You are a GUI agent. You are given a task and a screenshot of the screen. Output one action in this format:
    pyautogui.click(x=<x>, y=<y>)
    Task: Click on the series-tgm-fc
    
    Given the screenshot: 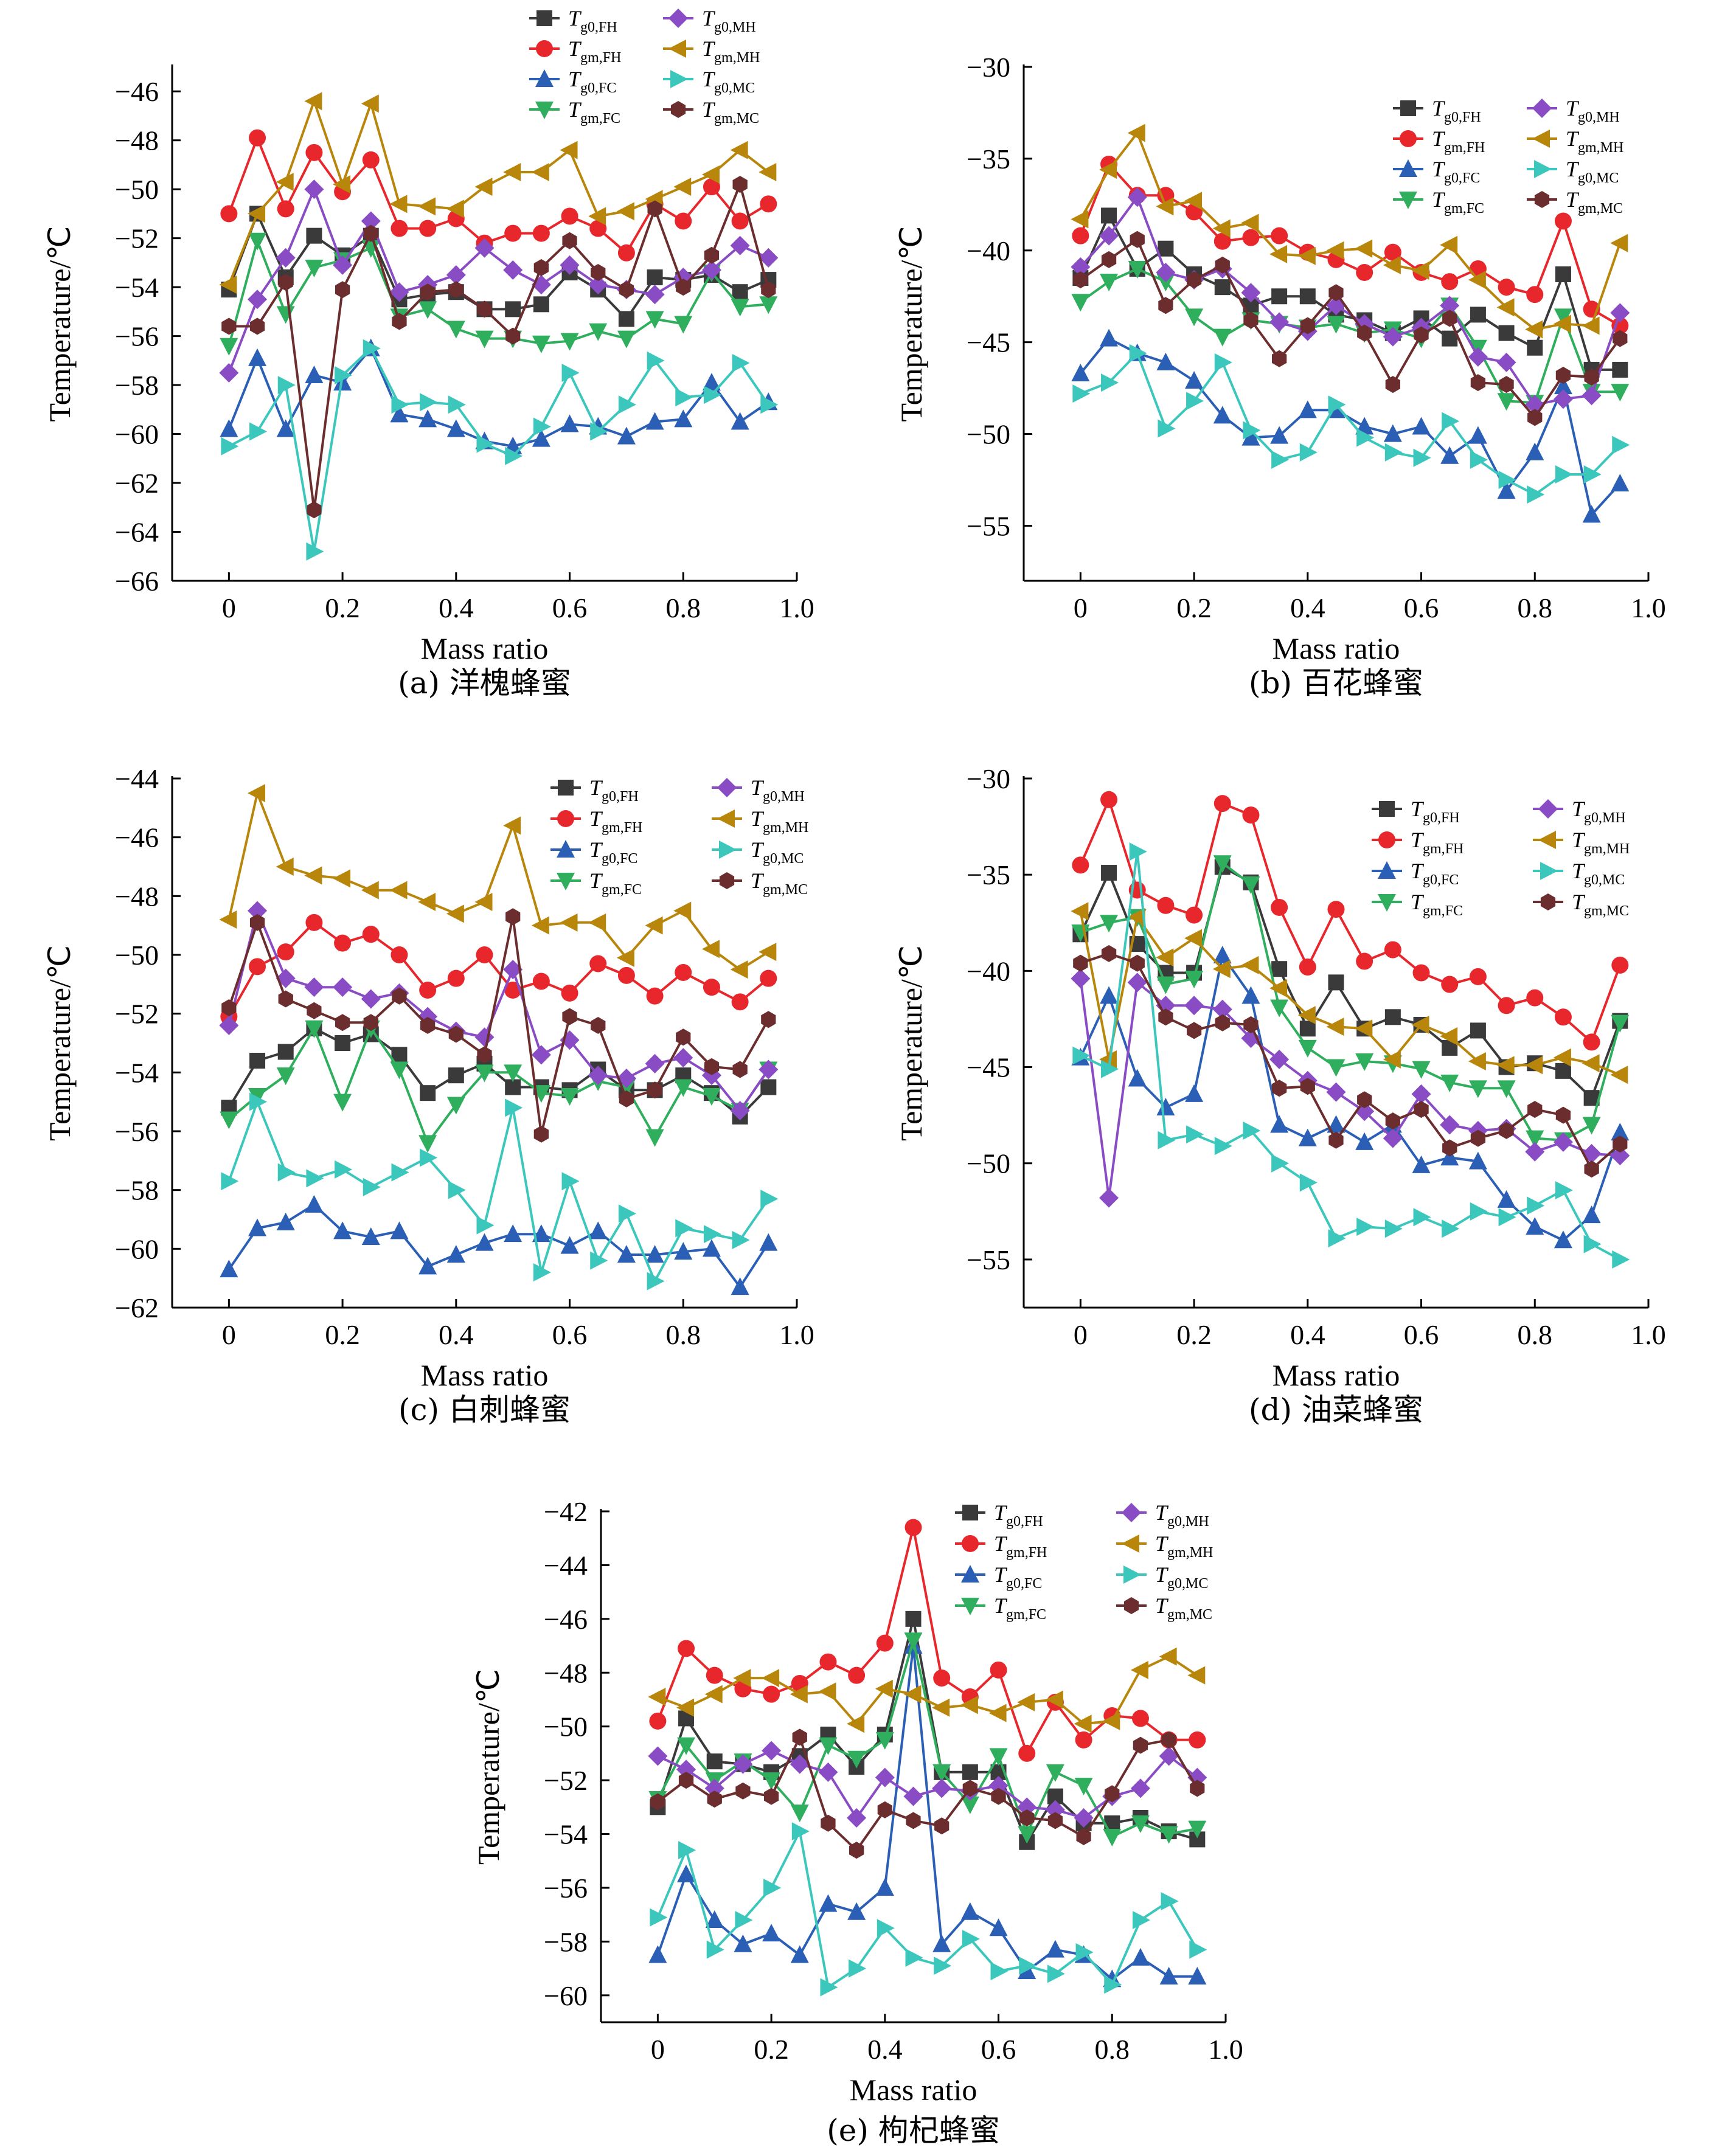 What is the action you would take?
    pyautogui.click(x=499, y=1087)
    